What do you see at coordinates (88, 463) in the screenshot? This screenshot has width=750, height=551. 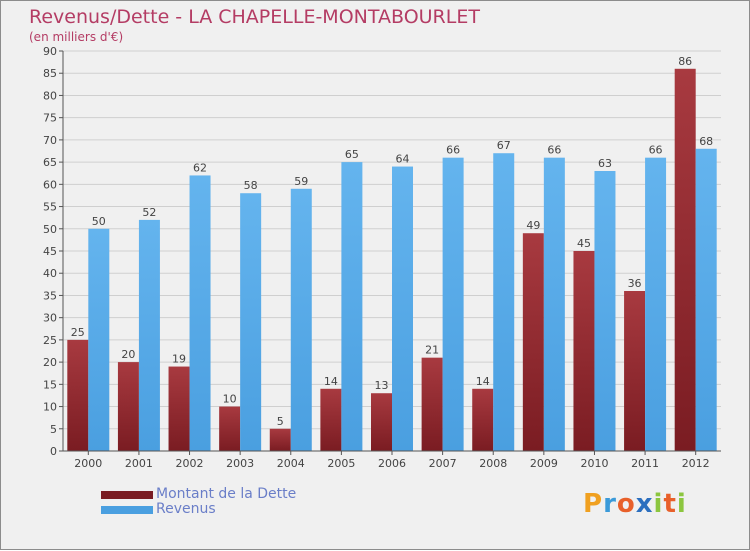 I see `x-tick-label: 2000` at bounding box center [88, 463].